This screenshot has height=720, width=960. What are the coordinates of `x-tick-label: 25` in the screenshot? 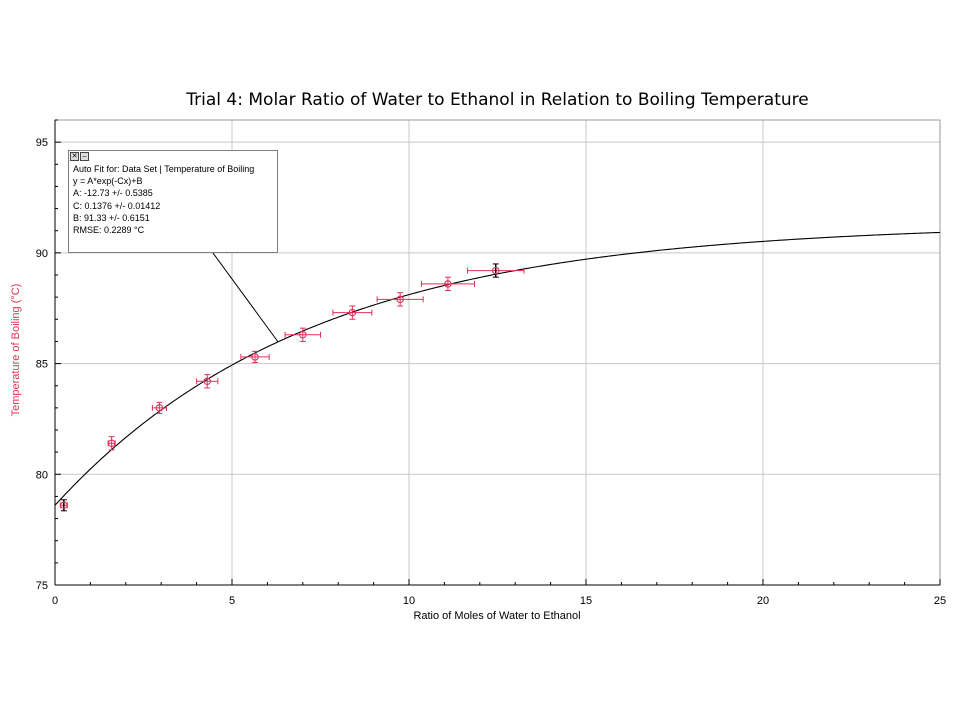 It's located at (940, 601).